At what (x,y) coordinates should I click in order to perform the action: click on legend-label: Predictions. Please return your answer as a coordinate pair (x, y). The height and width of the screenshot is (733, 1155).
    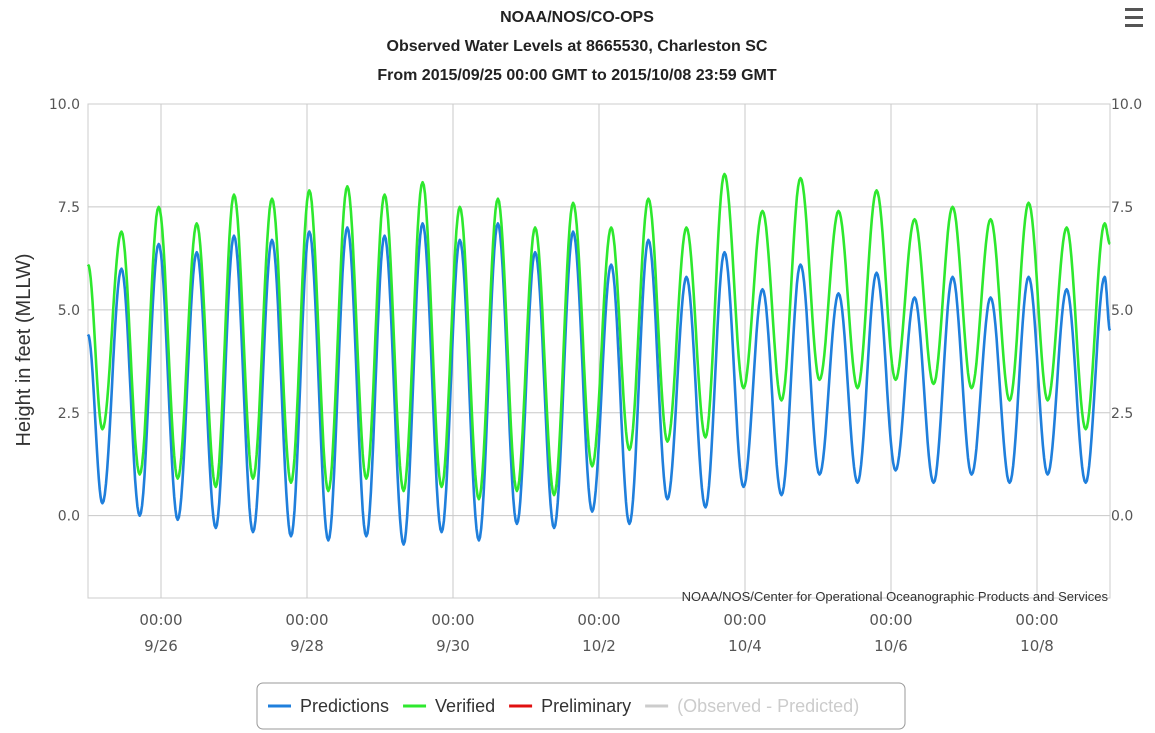
    Looking at the image, I should click on (344, 706).